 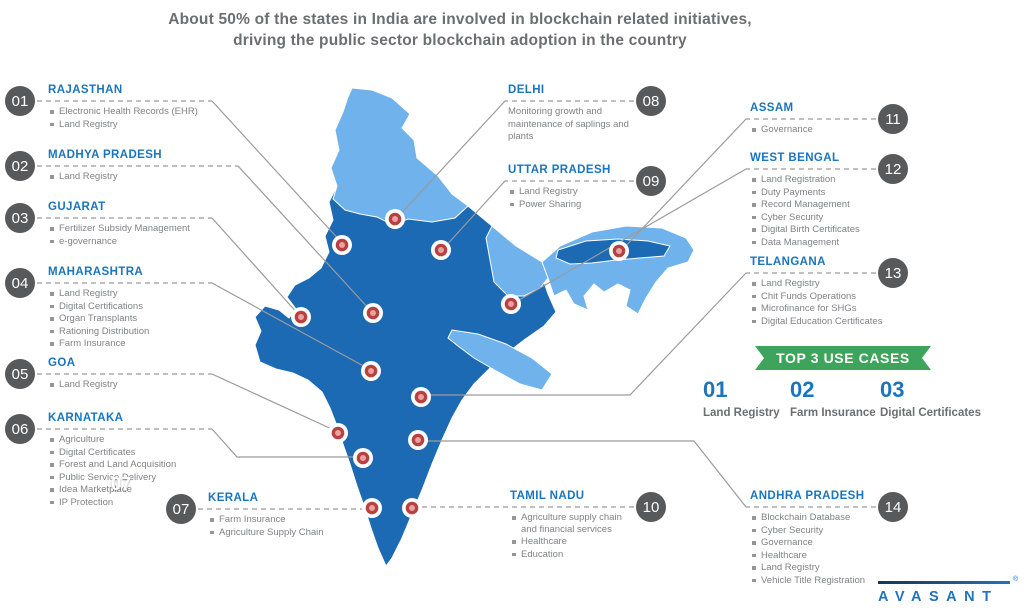 I want to click on initiative-item: Farm Insurance, so click(x=295, y=520).